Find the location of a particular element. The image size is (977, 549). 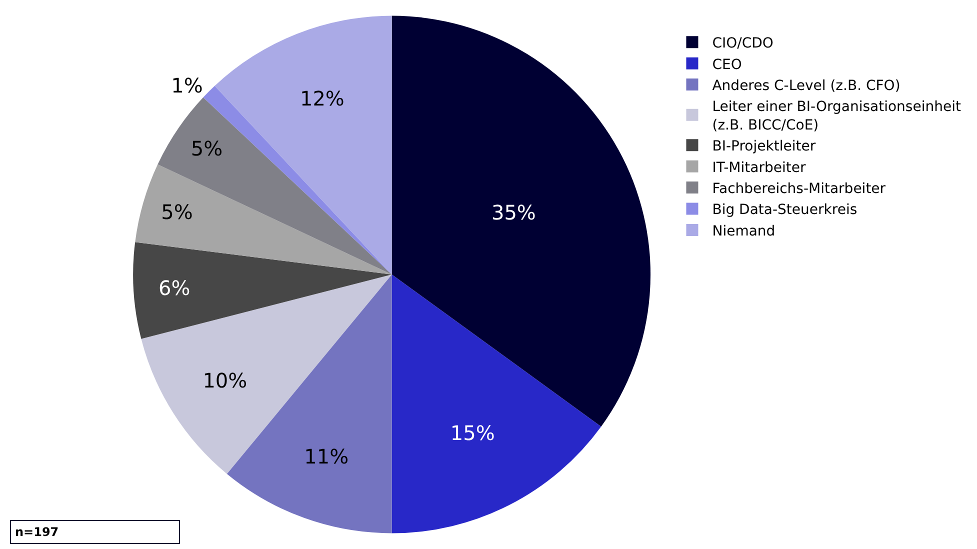

legend-label: CIO/CDO is located at coordinates (743, 44).